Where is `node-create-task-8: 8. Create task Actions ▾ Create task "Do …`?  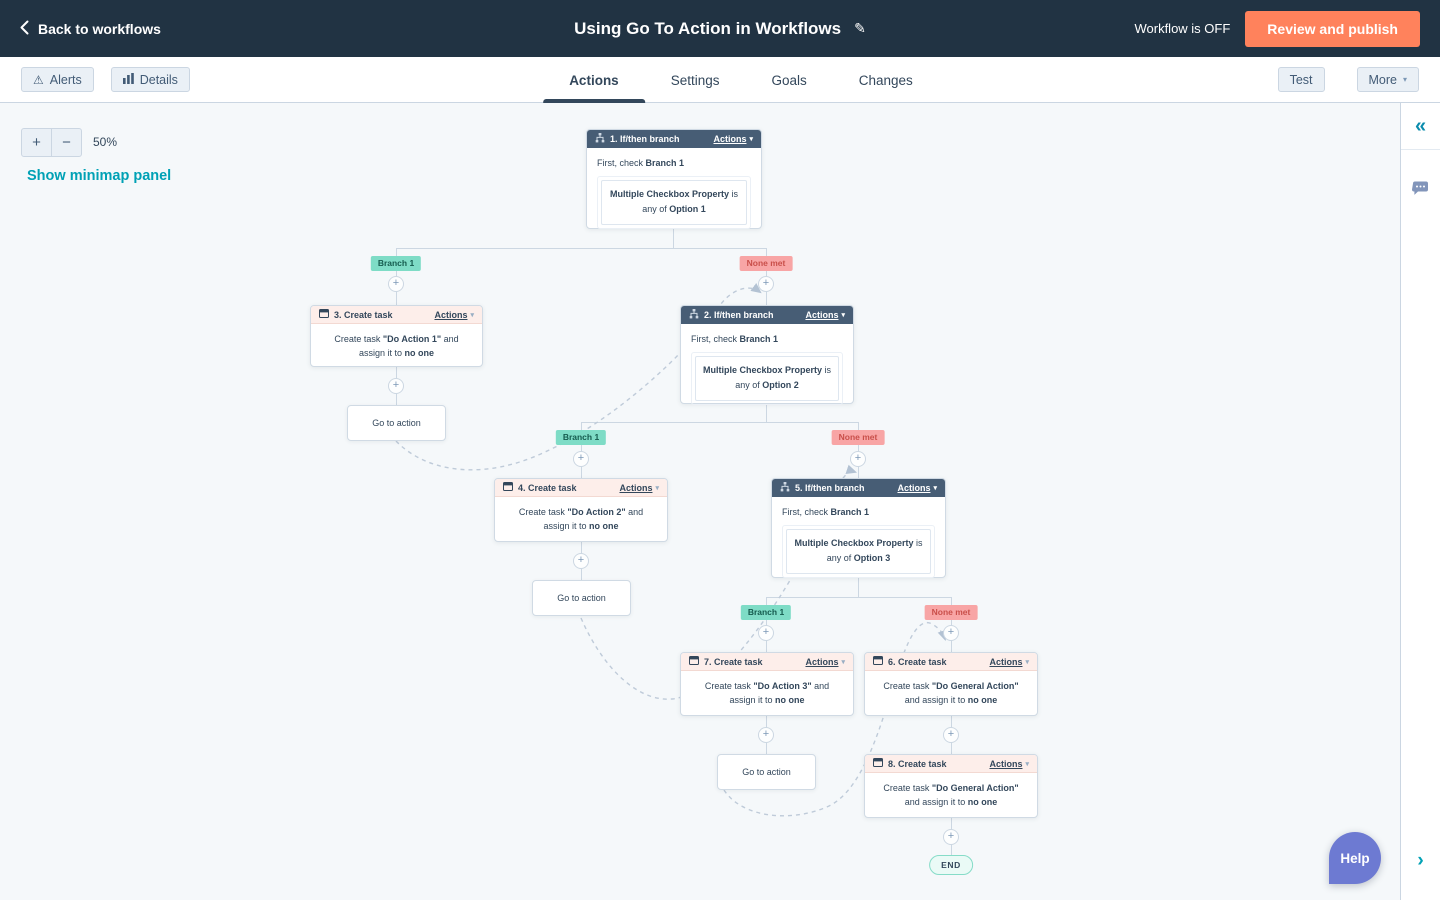 node-create-task-8: 8. Create task Actions ▾ Create task "Do … is located at coordinates (951, 786).